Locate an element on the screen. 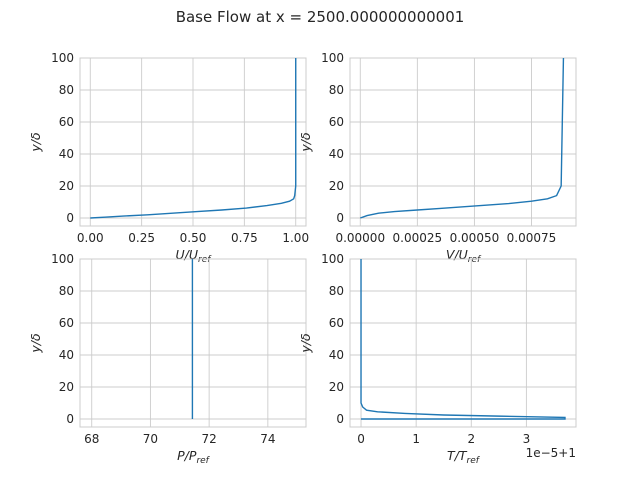  x-axis-label: T/Tref is located at coordinates (464, 457).